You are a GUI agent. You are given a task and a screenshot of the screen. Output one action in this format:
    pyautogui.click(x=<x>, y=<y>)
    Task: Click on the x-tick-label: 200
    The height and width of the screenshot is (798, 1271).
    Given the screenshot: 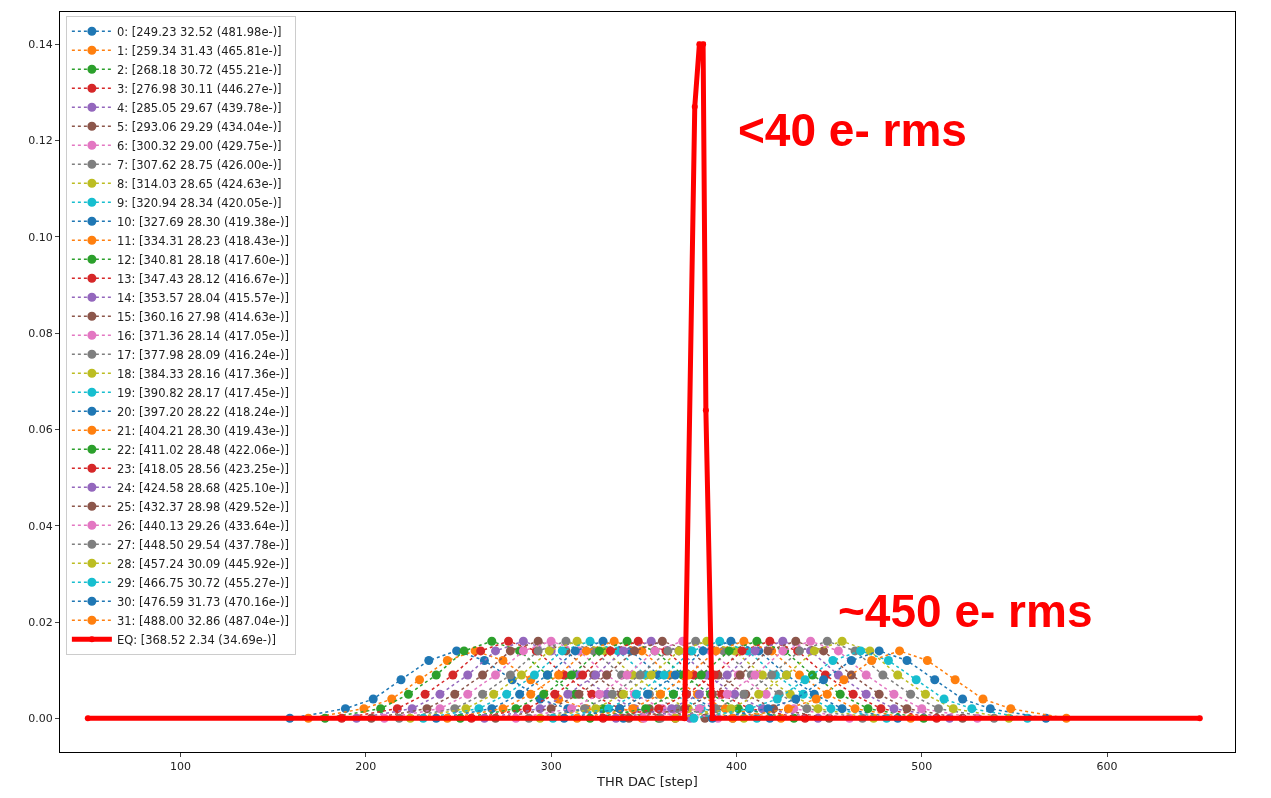 What is the action you would take?
    pyautogui.click(x=366, y=767)
    